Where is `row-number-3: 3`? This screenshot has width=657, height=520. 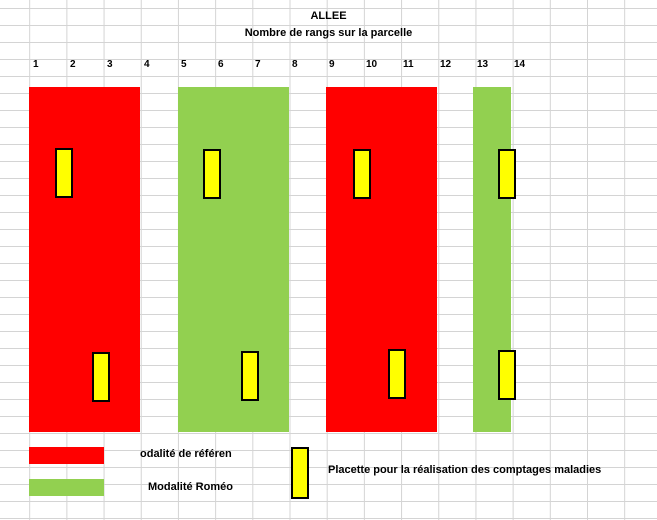
row-number-3: 3 is located at coordinates (110, 64).